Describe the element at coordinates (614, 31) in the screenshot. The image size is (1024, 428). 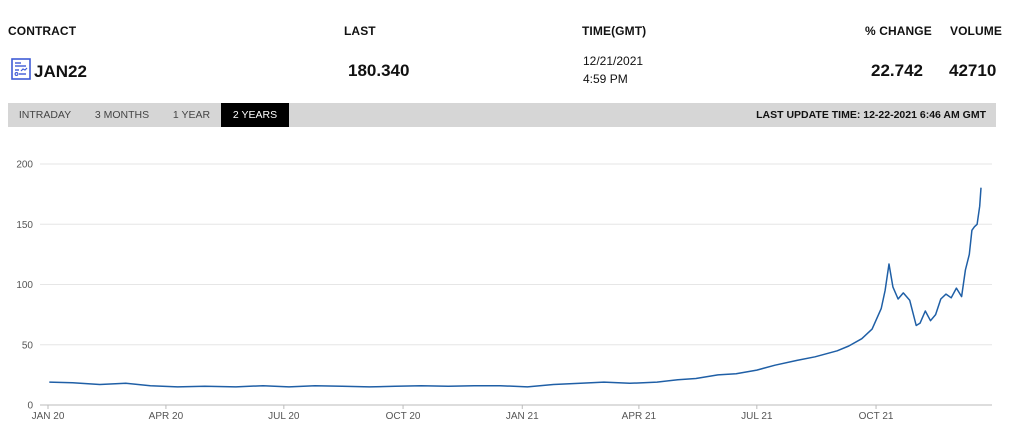
I see `time-header: TIME(GMT)` at that location.